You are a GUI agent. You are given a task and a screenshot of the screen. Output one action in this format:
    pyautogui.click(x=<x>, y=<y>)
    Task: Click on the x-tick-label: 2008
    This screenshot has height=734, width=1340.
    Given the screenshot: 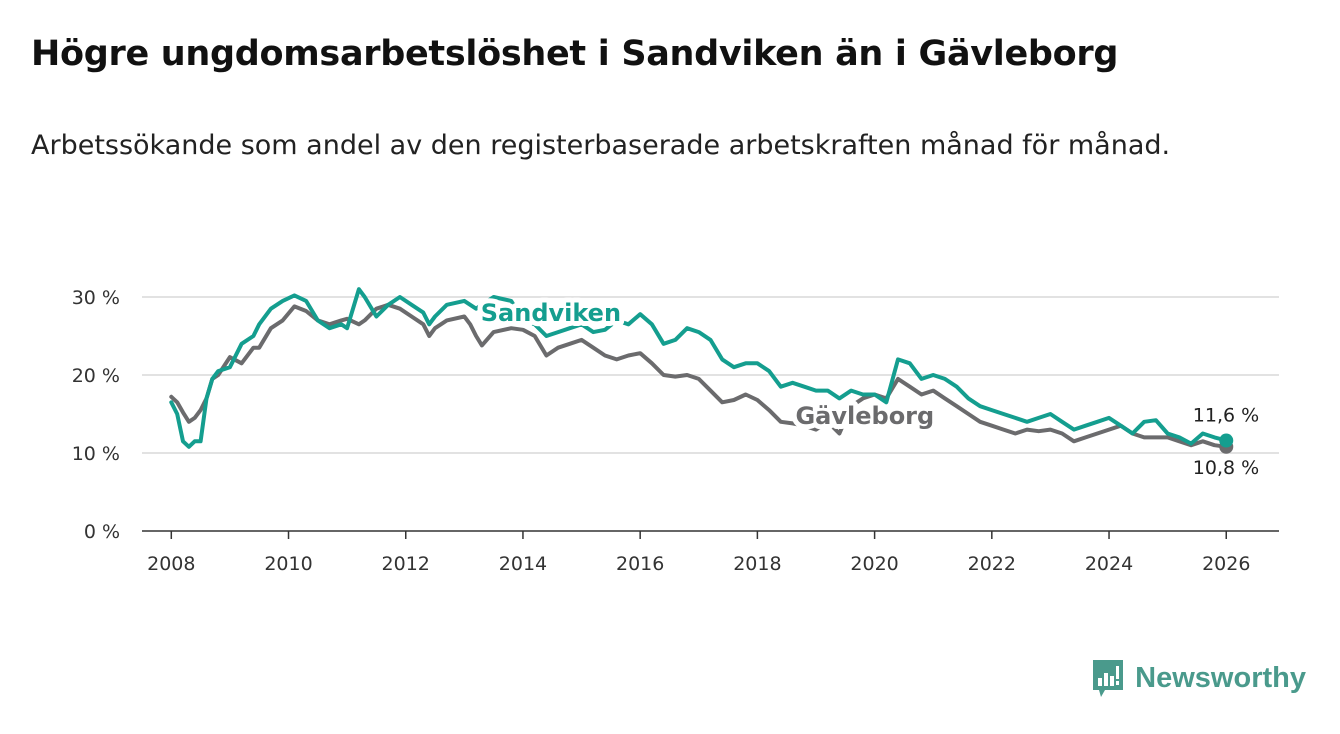 What is the action you would take?
    pyautogui.click(x=171, y=564)
    